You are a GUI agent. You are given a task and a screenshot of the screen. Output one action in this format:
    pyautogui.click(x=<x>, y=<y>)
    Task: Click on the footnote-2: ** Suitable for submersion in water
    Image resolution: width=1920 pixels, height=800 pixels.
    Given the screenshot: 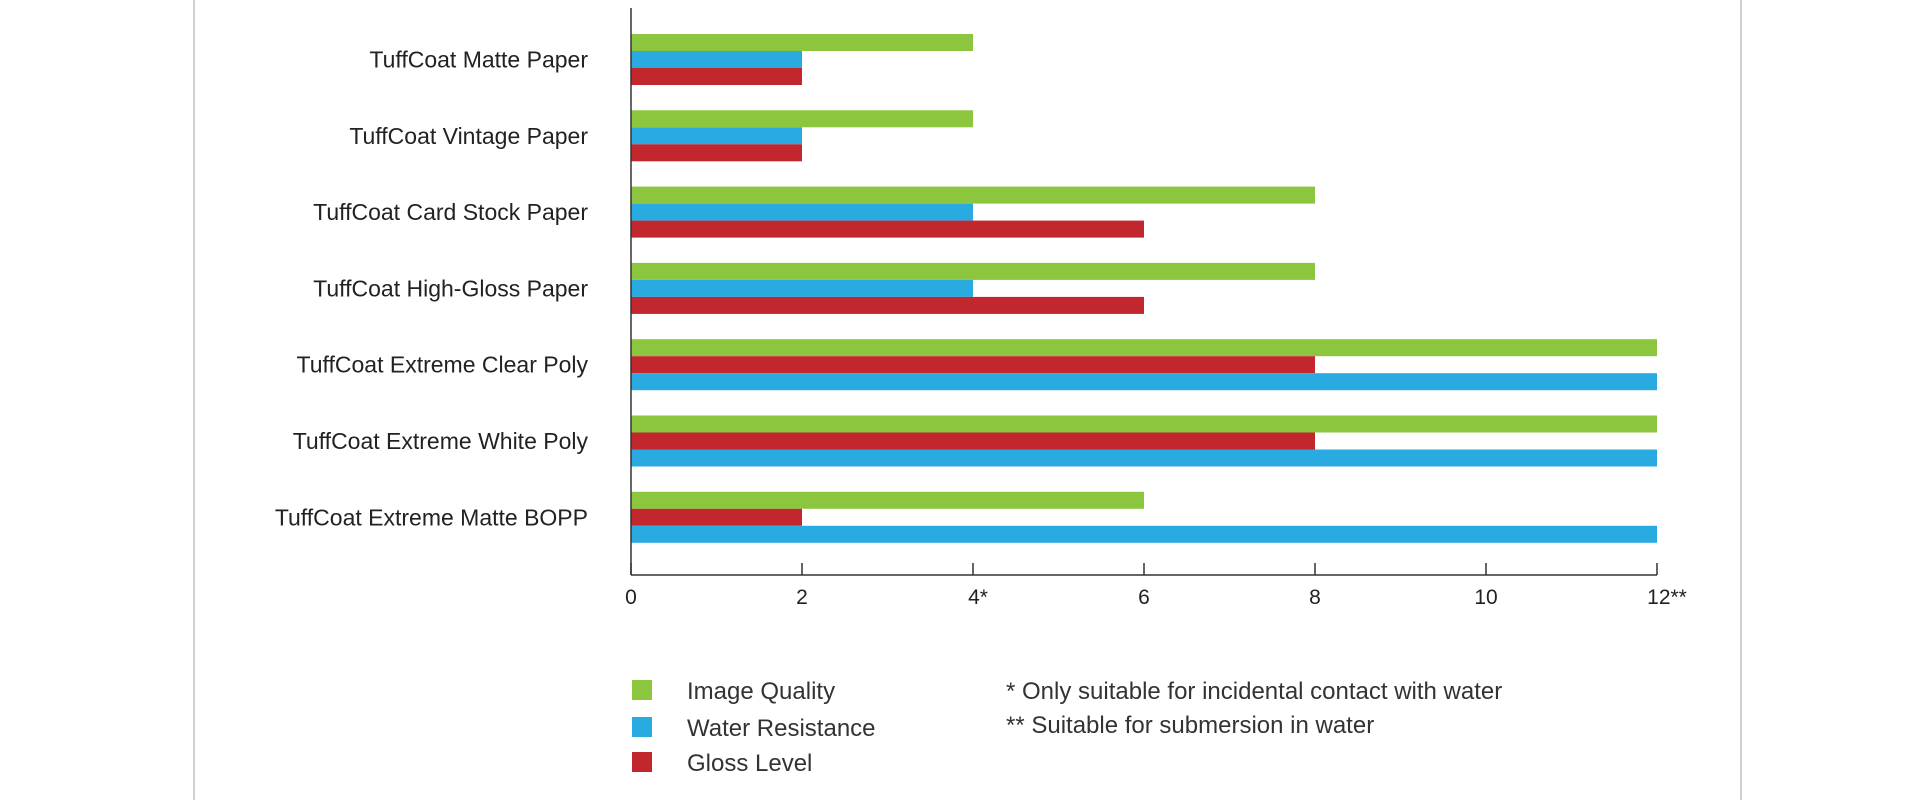 What is the action you would take?
    pyautogui.click(x=1190, y=725)
    